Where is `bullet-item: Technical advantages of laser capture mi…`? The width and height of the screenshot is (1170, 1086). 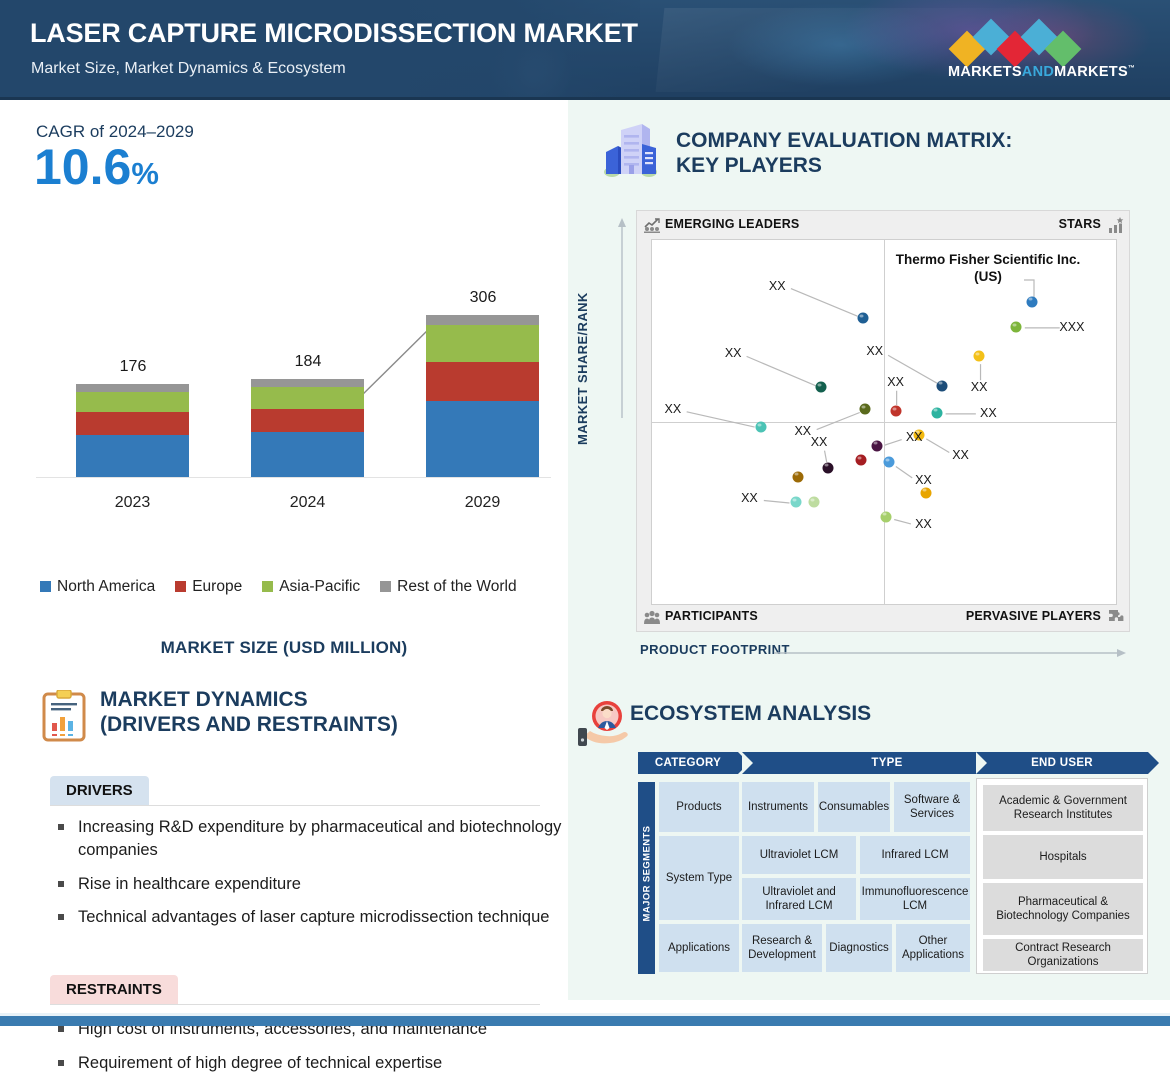
bullet-item: Technical advantages of laser capture mi… is located at coordinates (309, 917).